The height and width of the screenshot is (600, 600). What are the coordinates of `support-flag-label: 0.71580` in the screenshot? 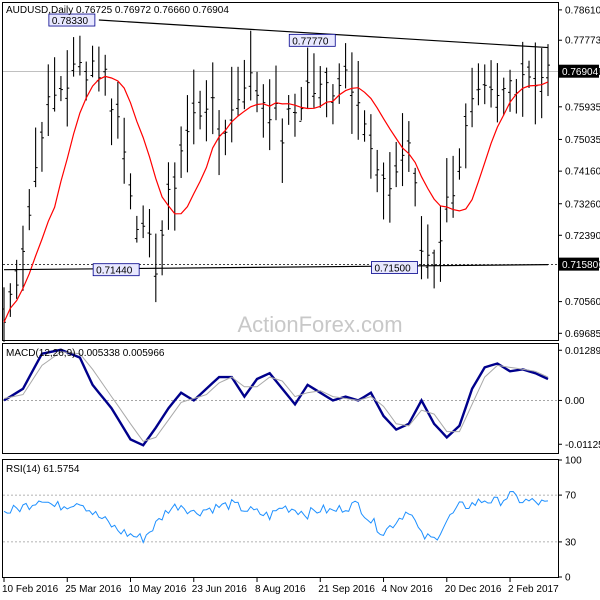 It's located at (580, 265).